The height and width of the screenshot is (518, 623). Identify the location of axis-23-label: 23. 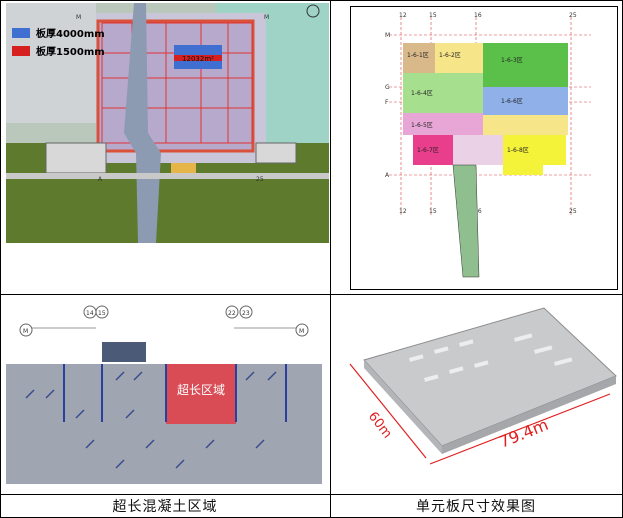
(246, 313).